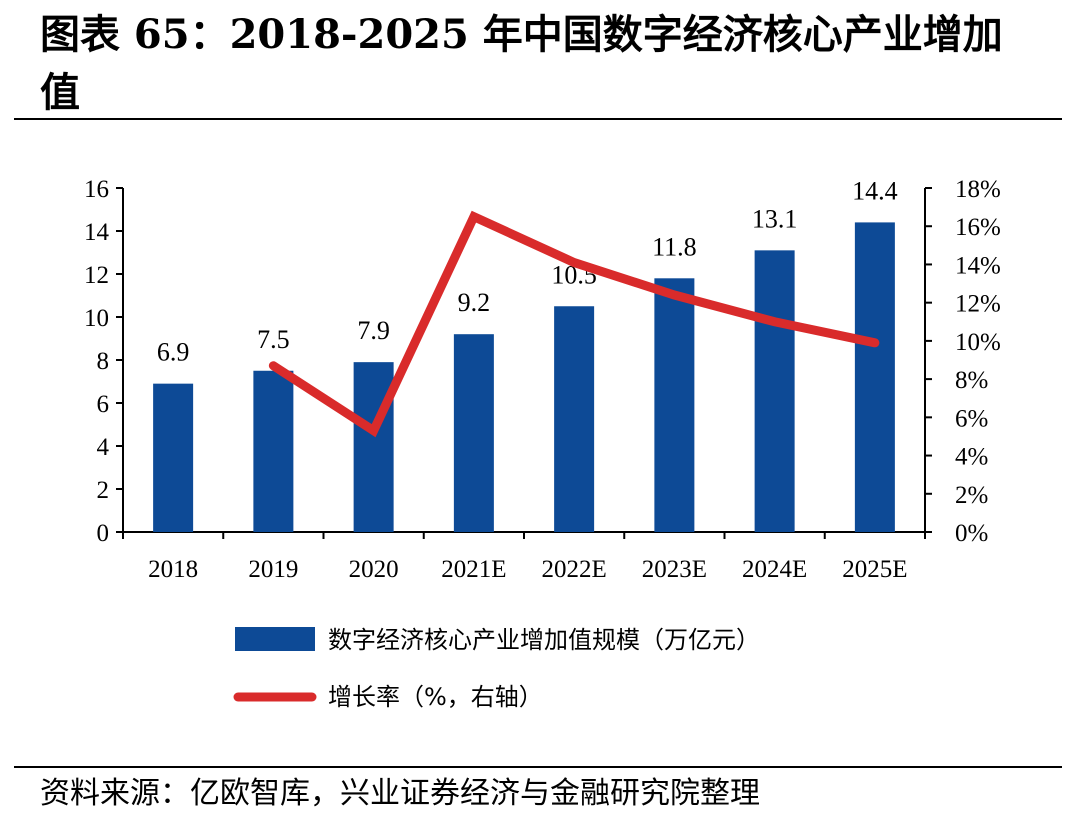 The image size is (1080, 820). I want to click on source-rule, so click(538, 767).